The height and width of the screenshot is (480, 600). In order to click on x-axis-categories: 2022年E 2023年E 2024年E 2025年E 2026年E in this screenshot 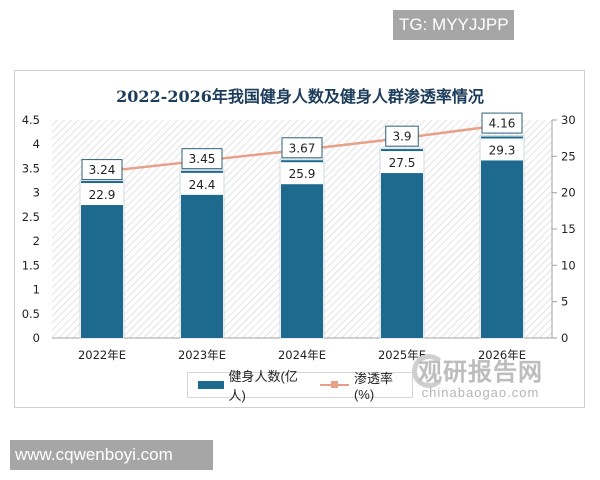, I will do `click(302, 355)`.